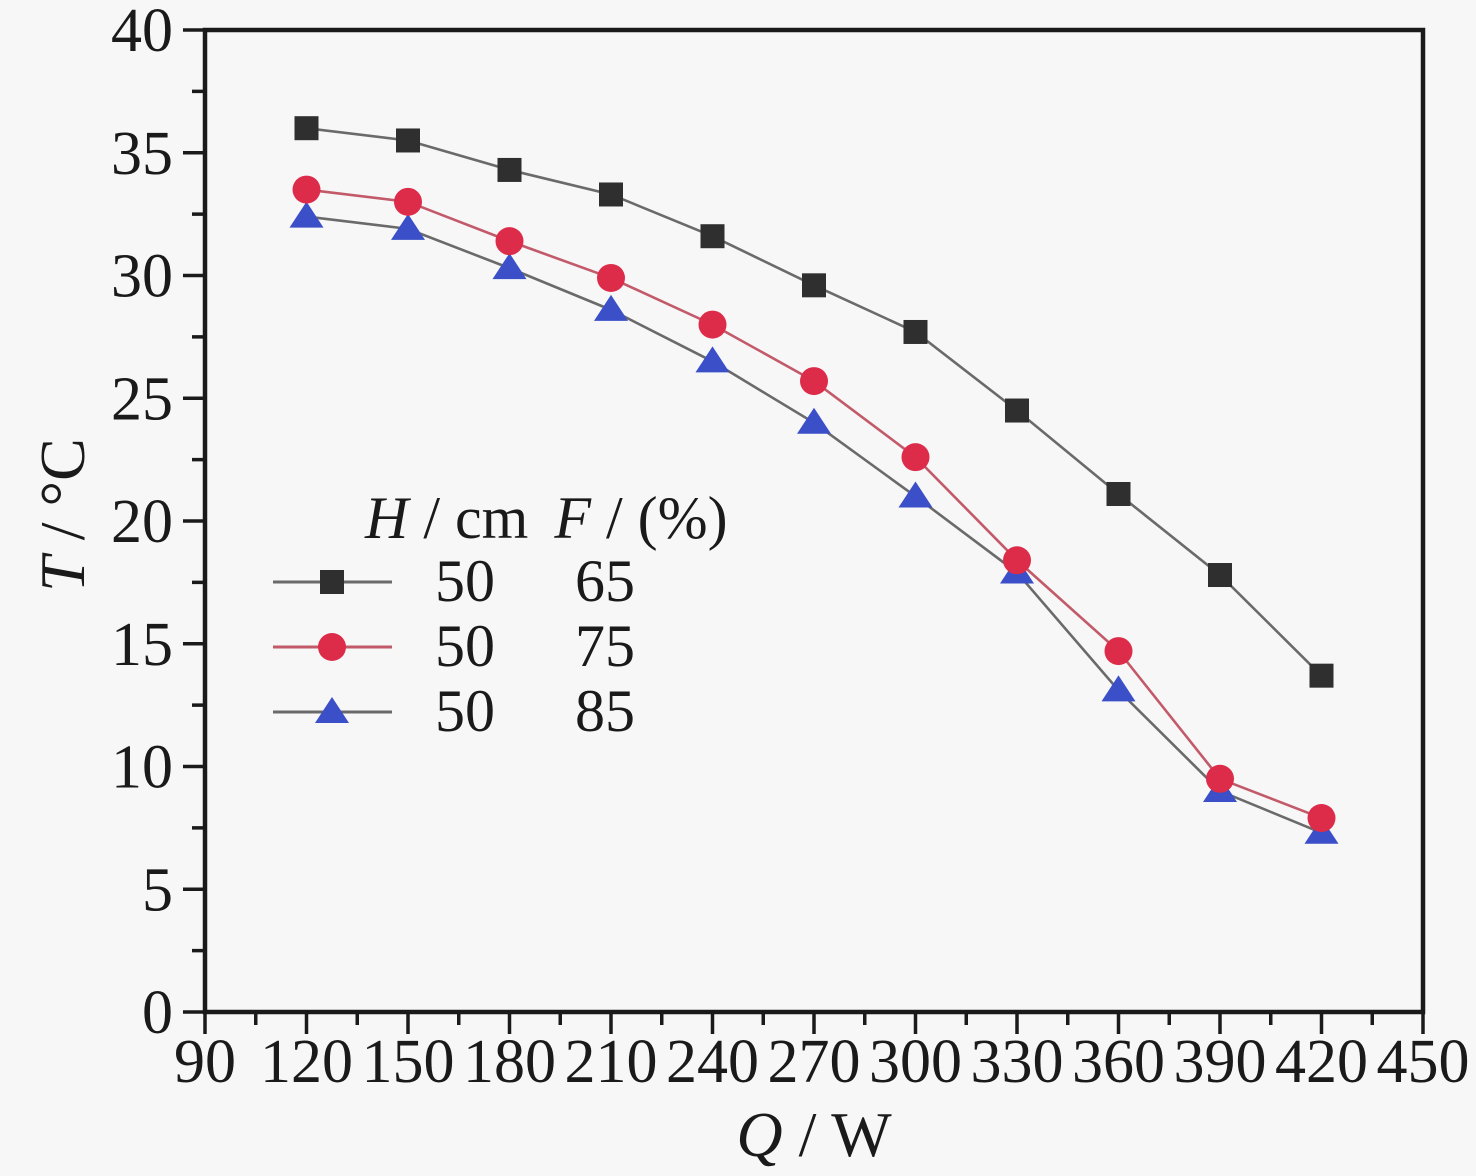  I want to click on x-axis-unit: / W, so click(837, 1134).